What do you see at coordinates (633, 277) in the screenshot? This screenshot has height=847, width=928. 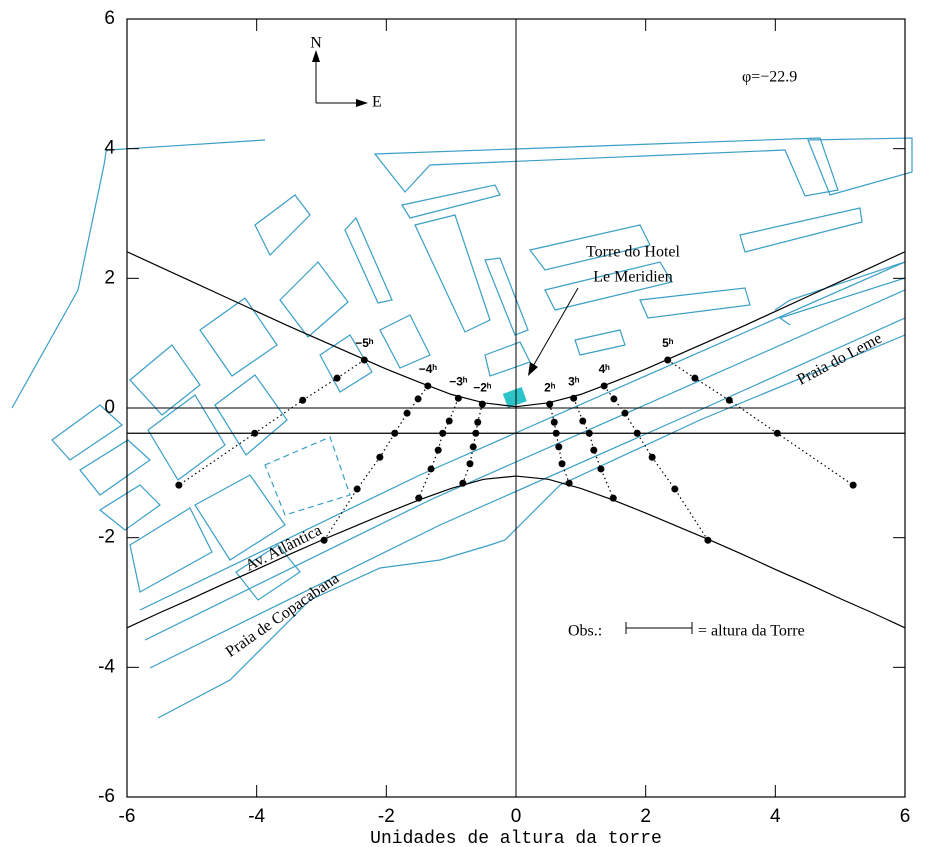 I see `tower-label: Le Meridien` at bounding box center [633, 277].